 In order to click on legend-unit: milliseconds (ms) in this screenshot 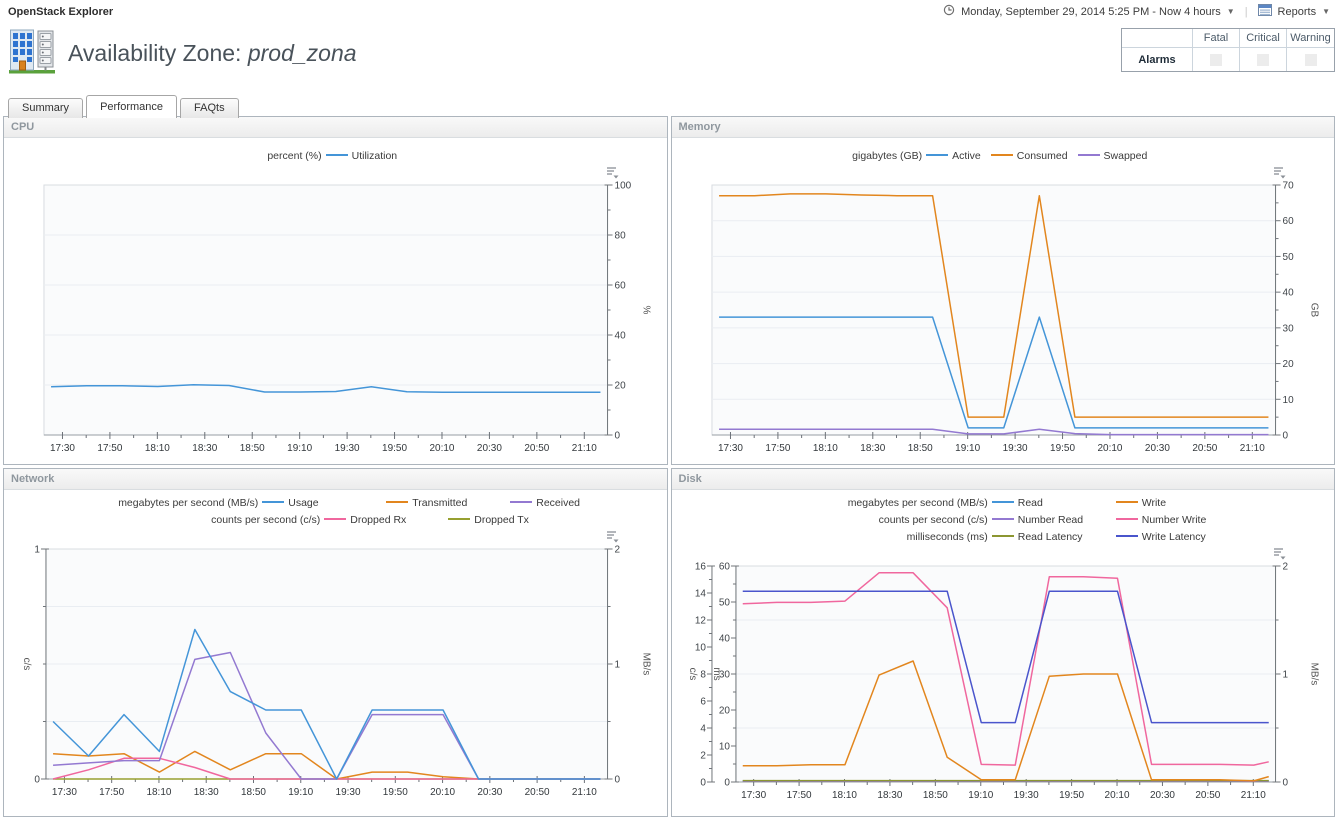, I will do `click(947, 537)`.